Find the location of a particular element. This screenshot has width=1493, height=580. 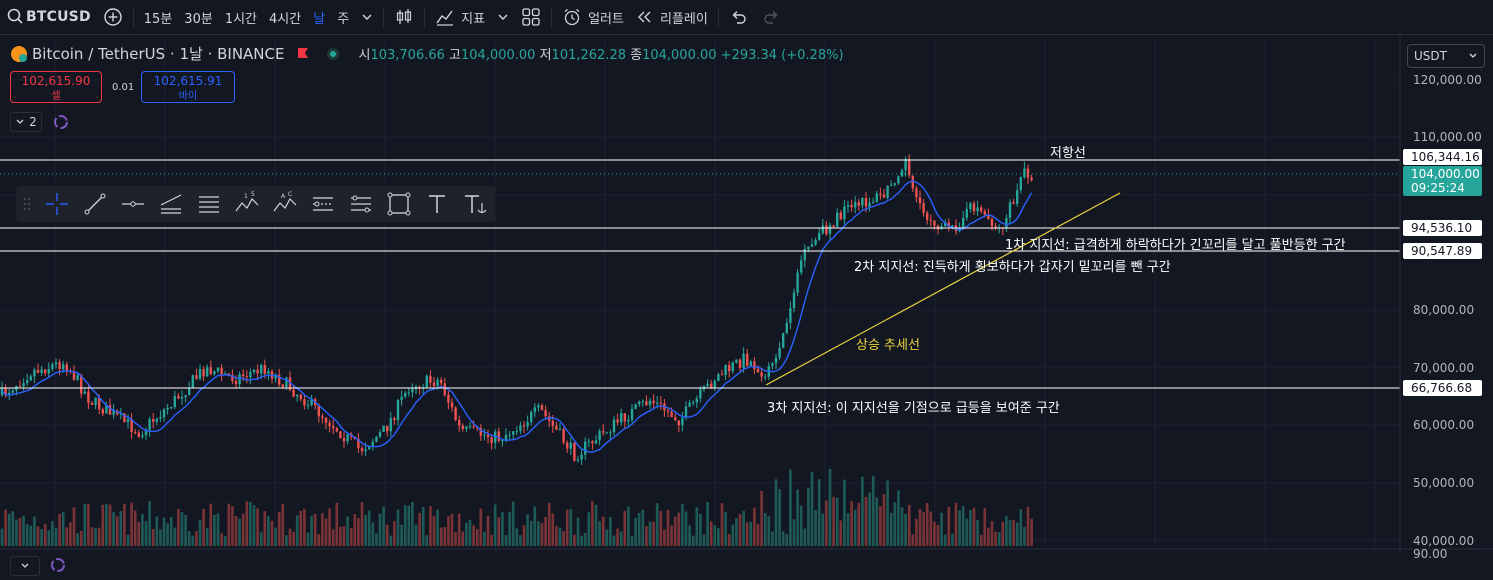

symbol-search: BTCUSD is located at coordinates (48, 17).